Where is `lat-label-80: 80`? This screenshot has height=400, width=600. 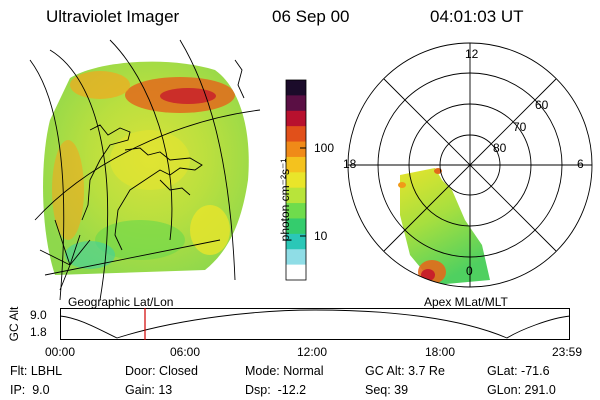
lat-label-80: 80 is located at coordinates (500, 148).